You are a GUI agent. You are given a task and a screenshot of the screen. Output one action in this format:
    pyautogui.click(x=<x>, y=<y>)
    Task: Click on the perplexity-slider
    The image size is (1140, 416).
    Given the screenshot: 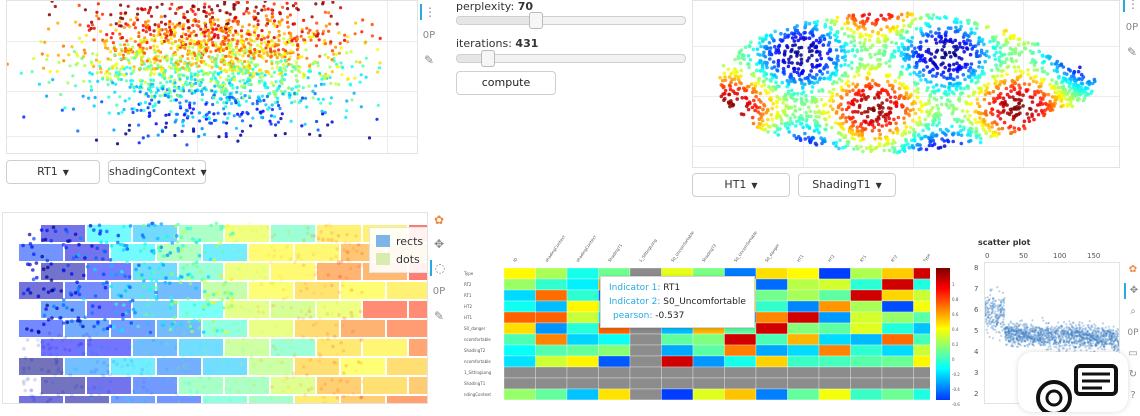 What is the action you would take?
    pyautogui.click(x=571, y=20)
    